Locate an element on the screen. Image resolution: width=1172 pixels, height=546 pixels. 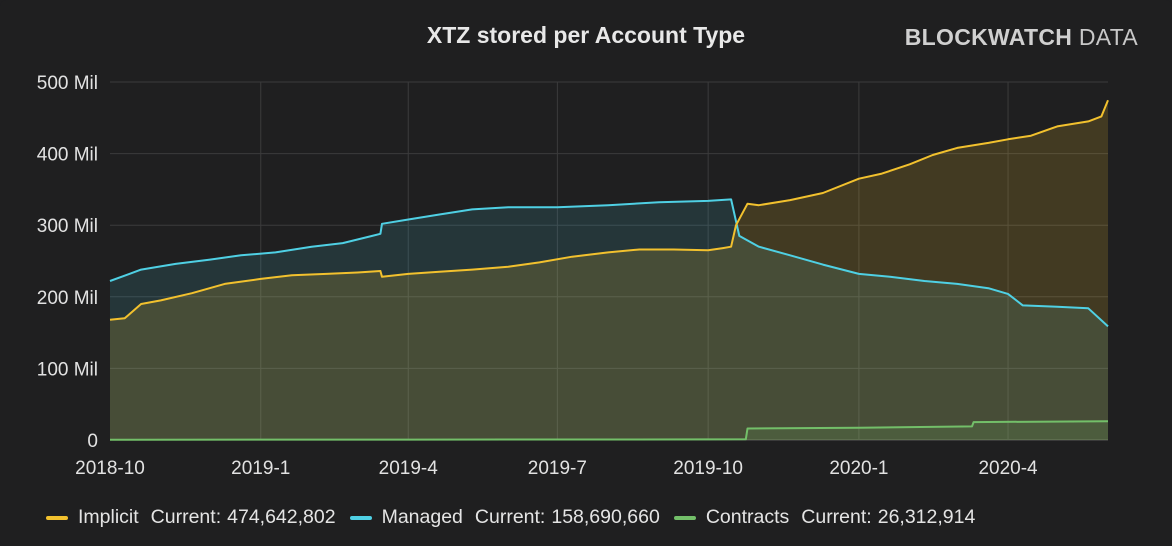
y-tick-label: 100 Mil is located at coordinates (67, 369).